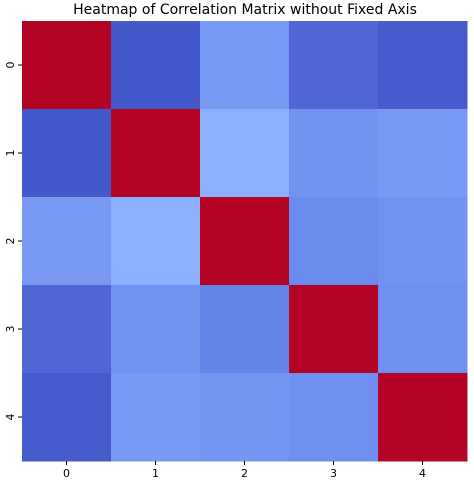 The height and width of the screenshot is (482, 474). I want to click on heatmap-cell-r1-c3, so click(334, 153).